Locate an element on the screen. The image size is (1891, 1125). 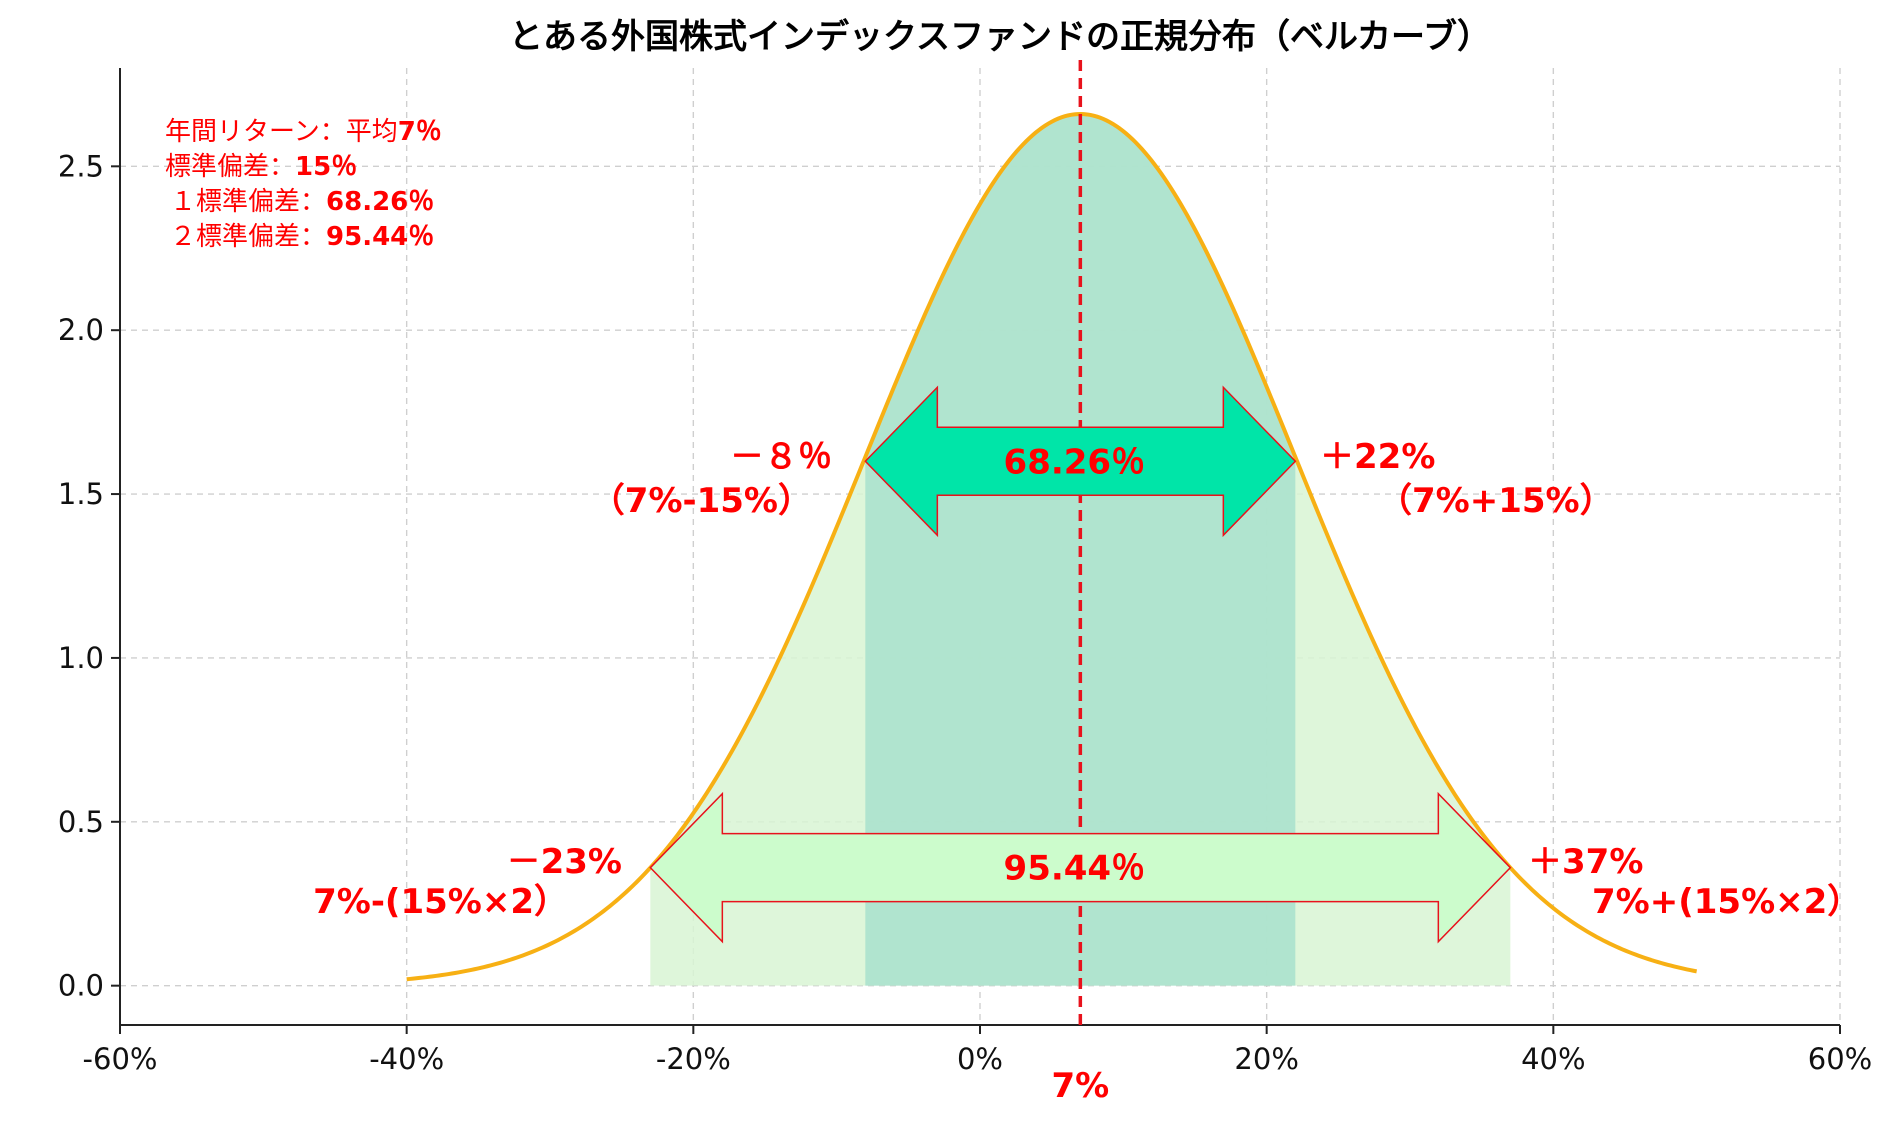
info-line-text: ２標準偏差： is located at coordinates (248, 237).